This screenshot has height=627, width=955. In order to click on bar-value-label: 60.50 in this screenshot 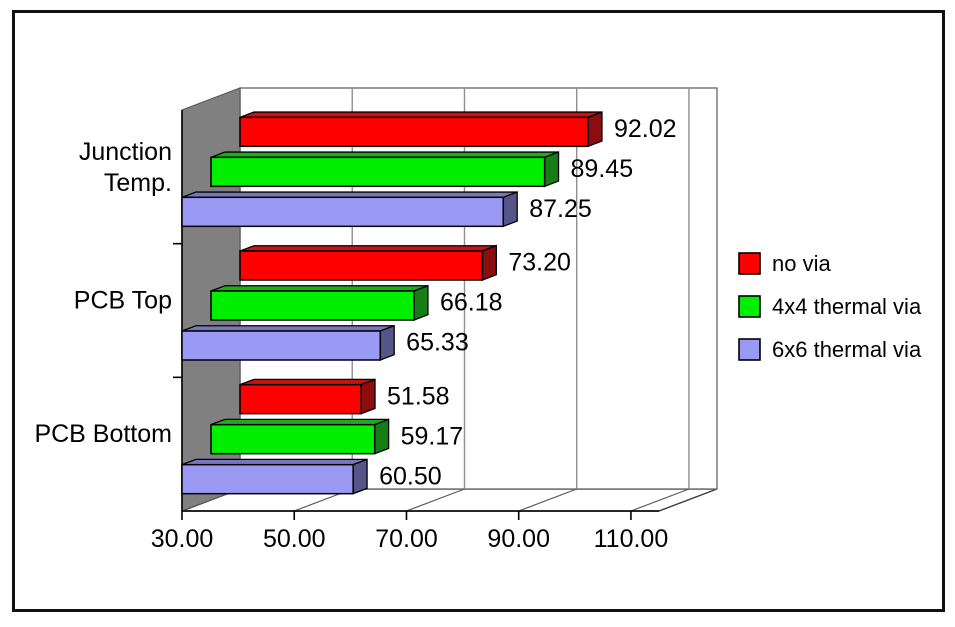, I will do `click(410, 476)`.